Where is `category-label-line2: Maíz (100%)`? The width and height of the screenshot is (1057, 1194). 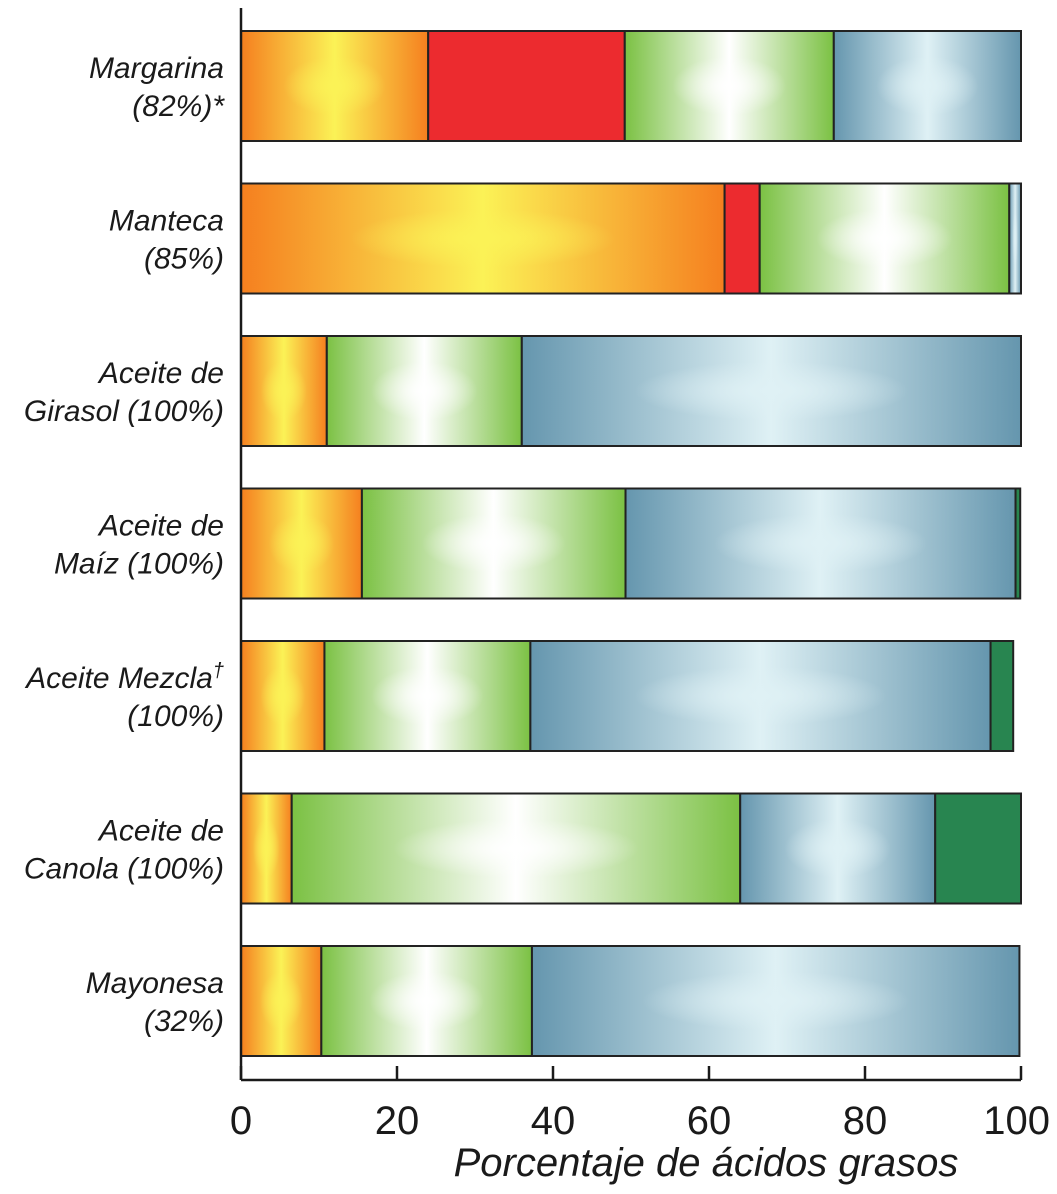 category-label-line2: Maíz (100%) is located at coordinates (139, 564).